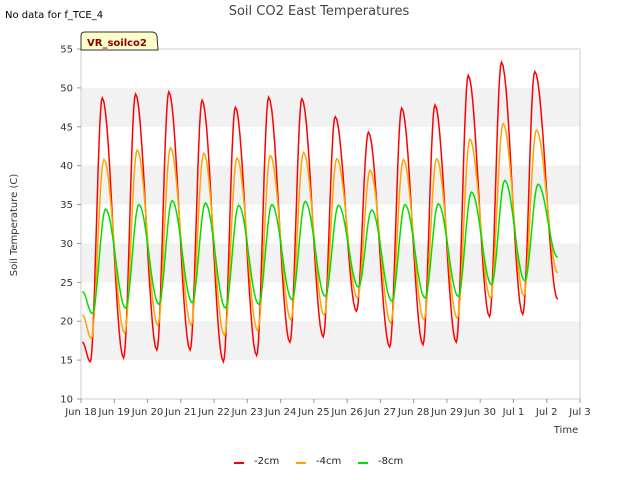  Describe the element at coordinates (247, 412) in the screenshot. I see `x-tick-label: Jun 23` at that location.